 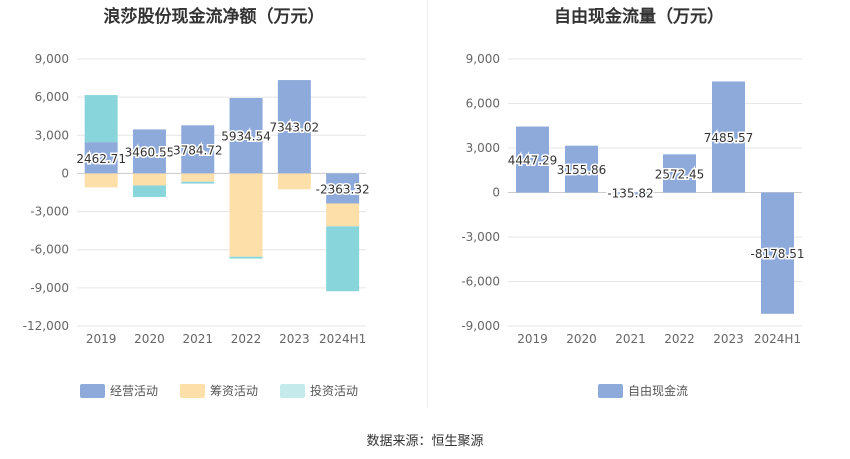 I want to click on right-data-label: -8178.51, so click(x=778, y=254).